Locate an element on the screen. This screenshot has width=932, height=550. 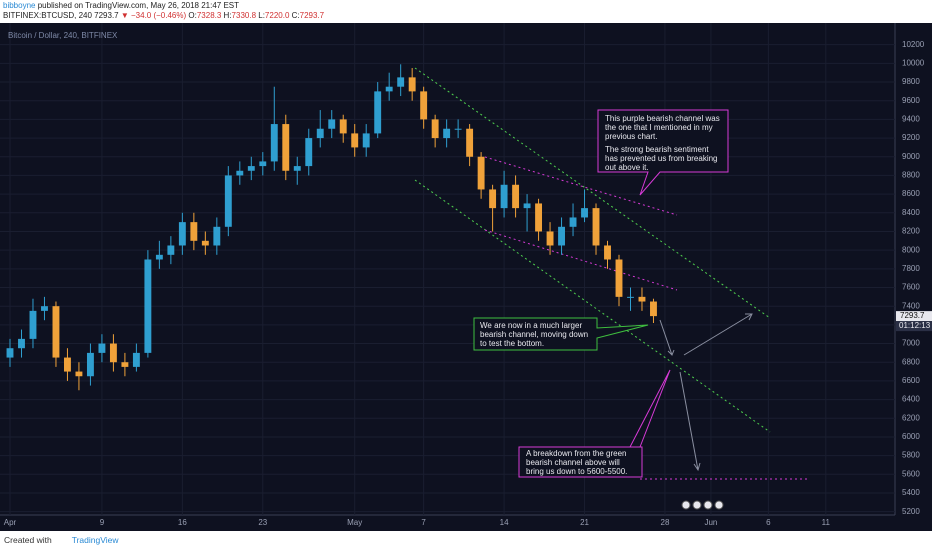
created-with: Created with is located at coordinates (28, 540).